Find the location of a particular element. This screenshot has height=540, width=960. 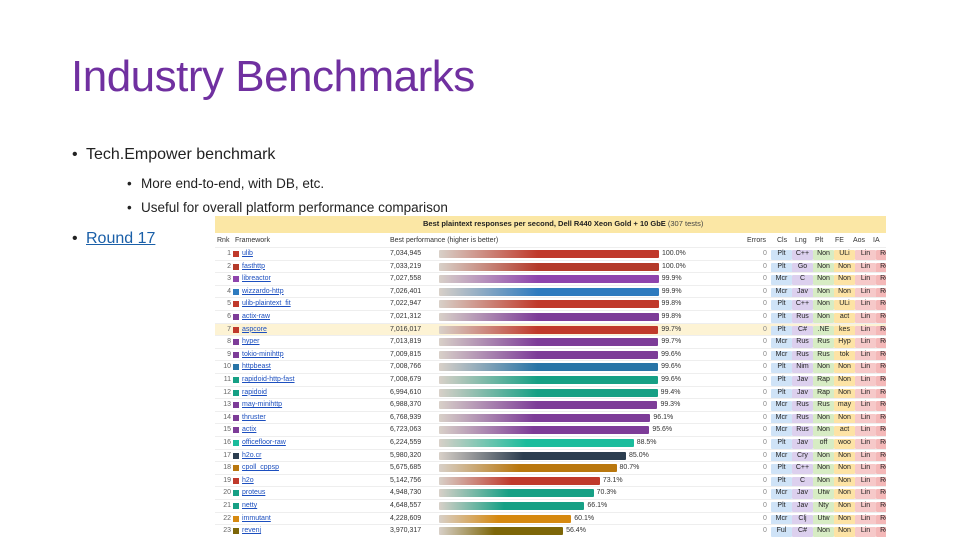

sub-bullet-end-to-end: • More end-to-end, with DB, etc. is located at coordinates (225, 183).